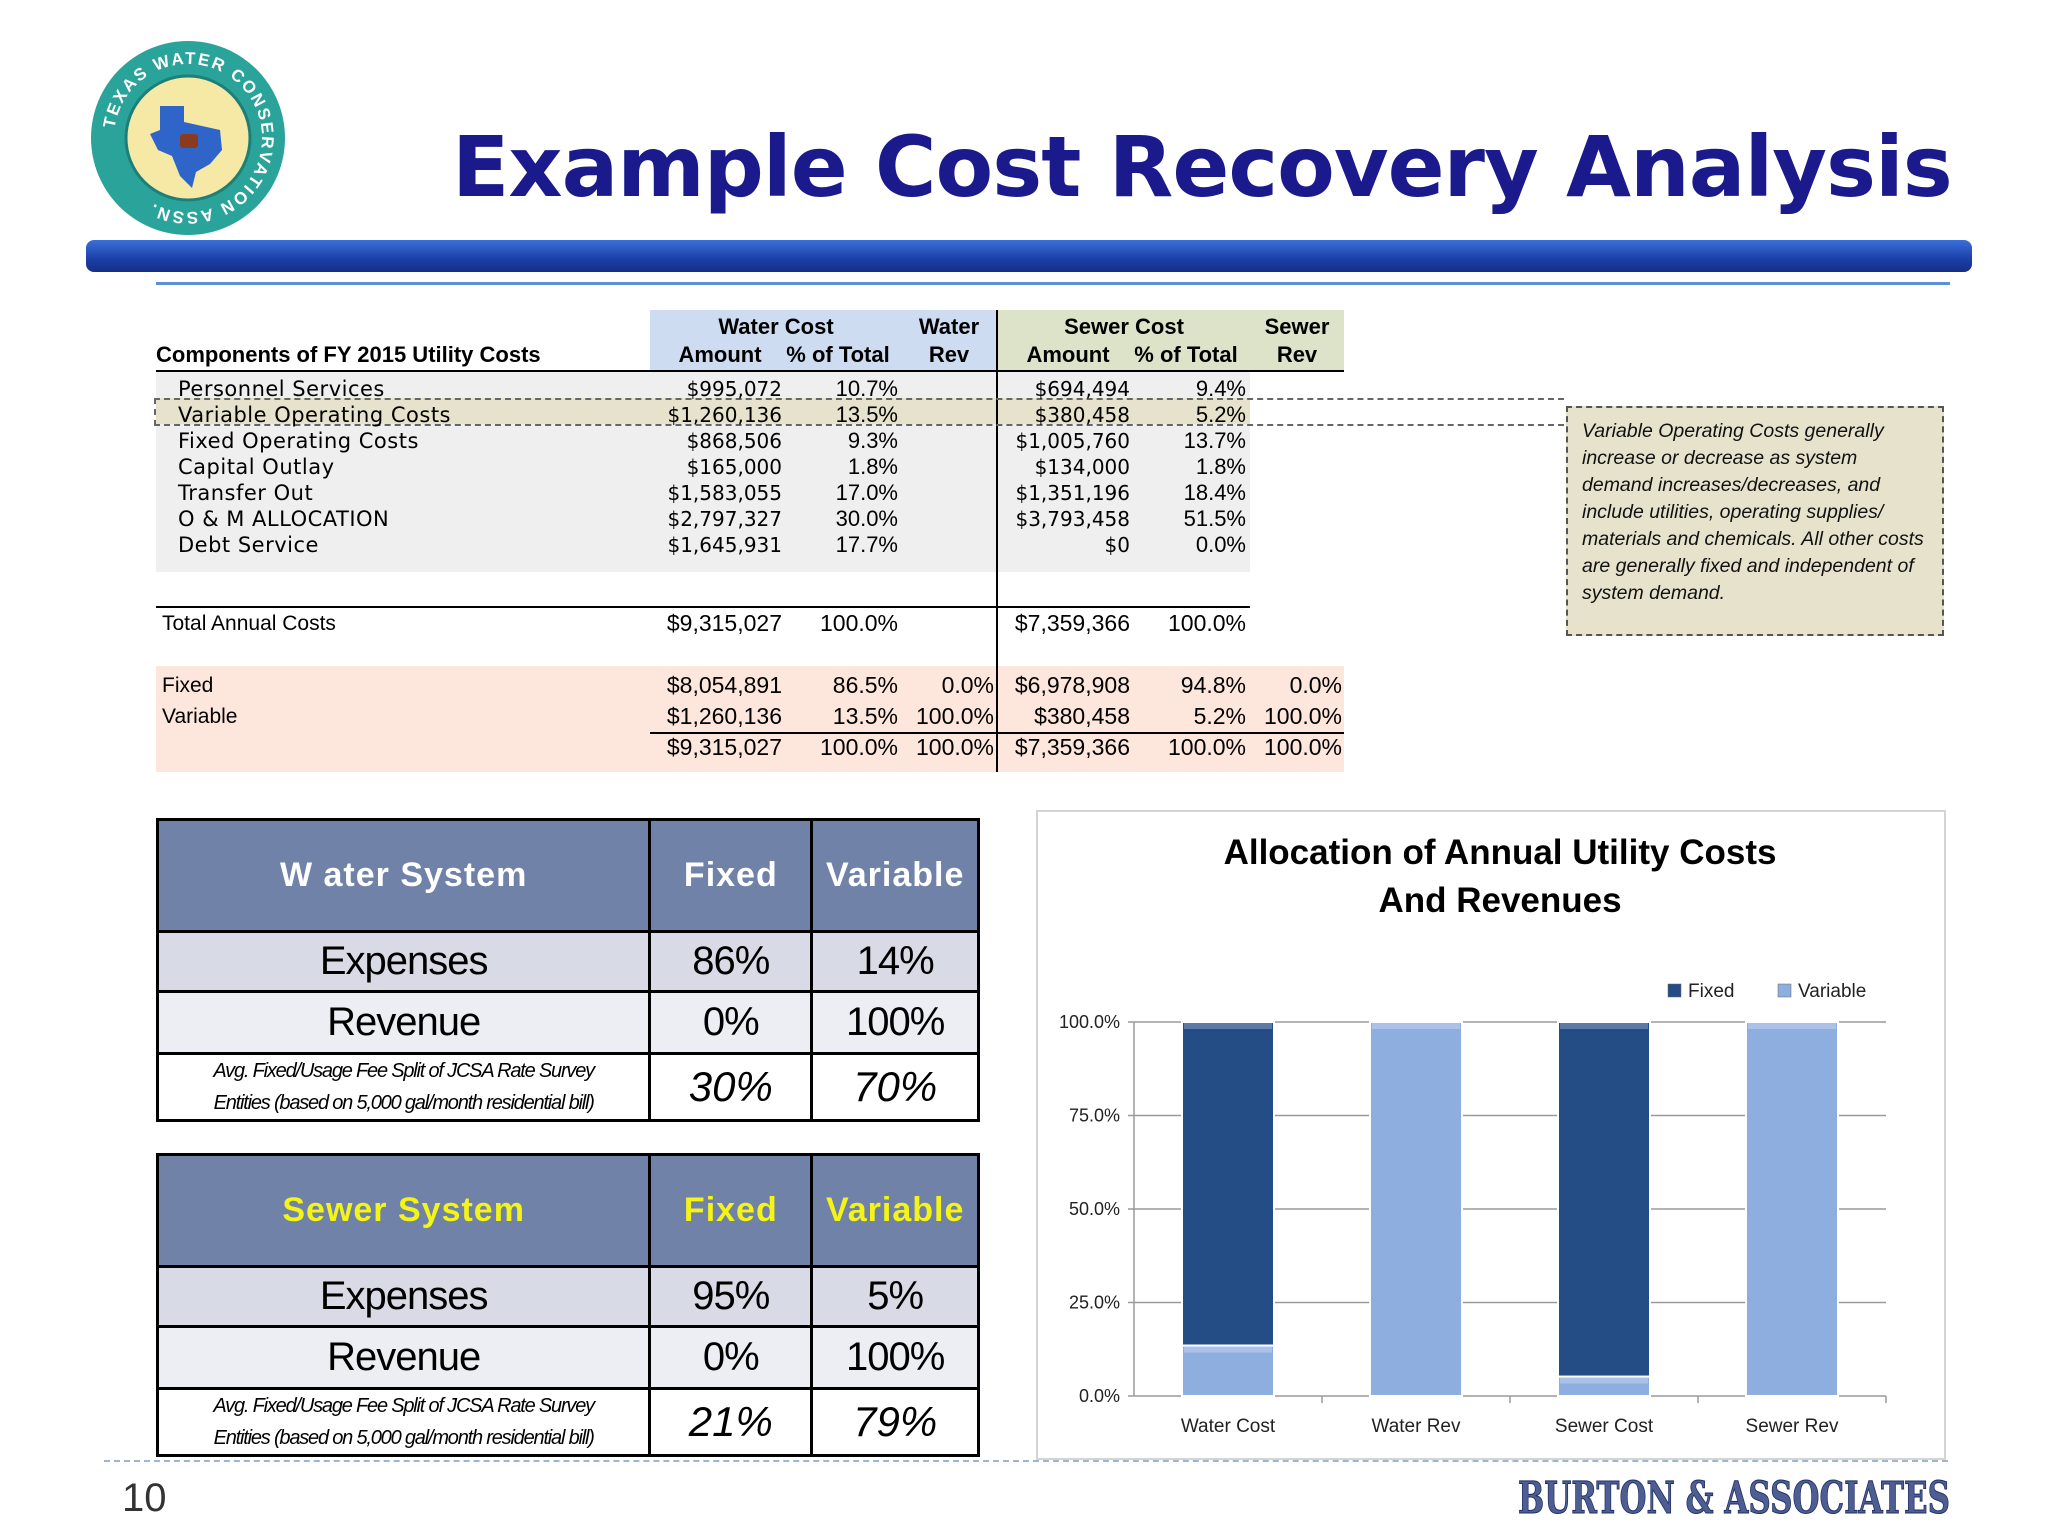 This screenshot has height=1536, width=2048. I want to click on variable-row-highlight, so click(703, 411).